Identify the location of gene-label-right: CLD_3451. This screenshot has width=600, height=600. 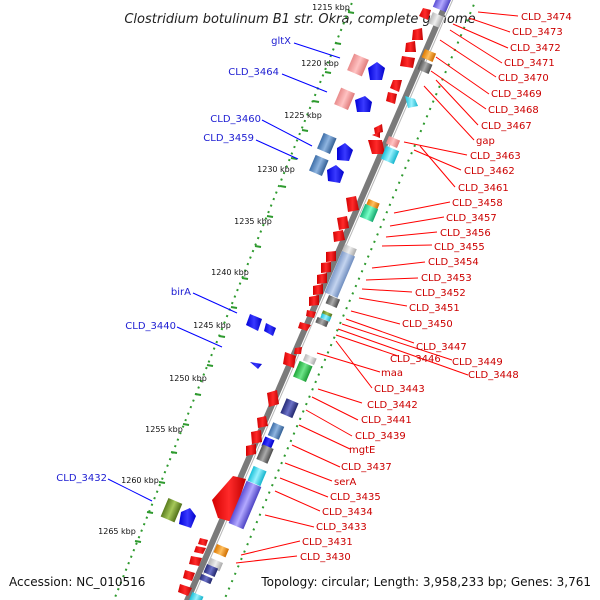
(434, 308).